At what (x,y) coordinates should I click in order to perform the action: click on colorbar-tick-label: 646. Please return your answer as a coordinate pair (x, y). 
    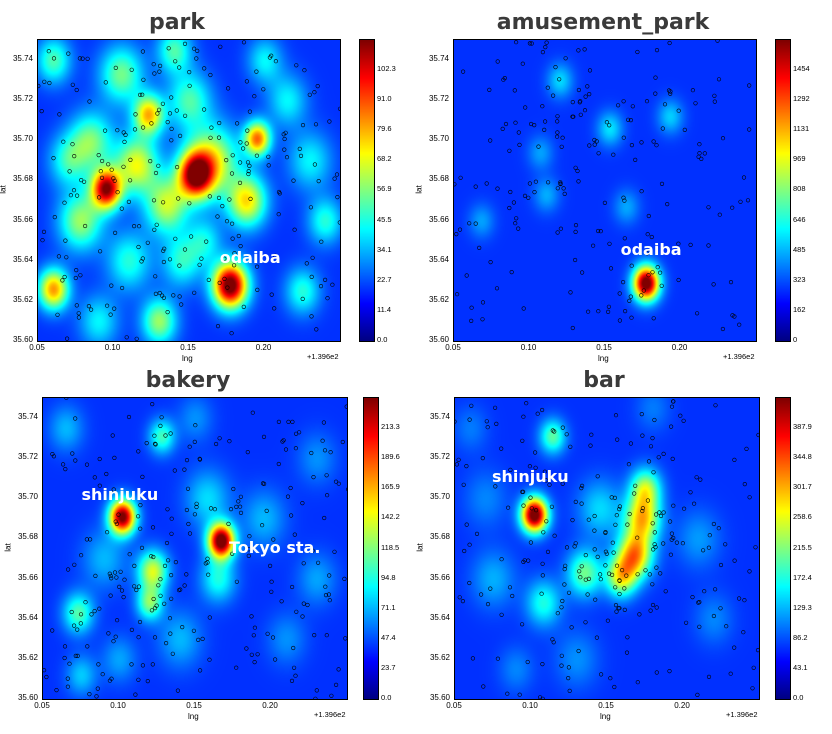
    Looking at the image, I should click on (799, 219).